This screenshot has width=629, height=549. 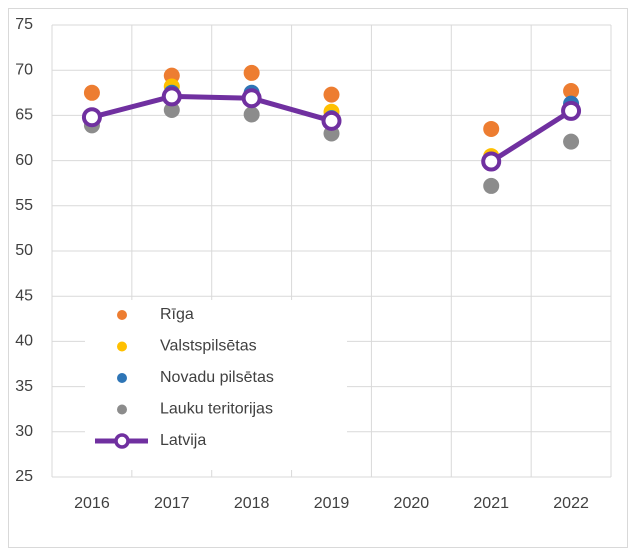 What do you see at coordinates (183, 440) in the screenshot?
I see `legend-label: Latvija` at bounding box center [183, 440].